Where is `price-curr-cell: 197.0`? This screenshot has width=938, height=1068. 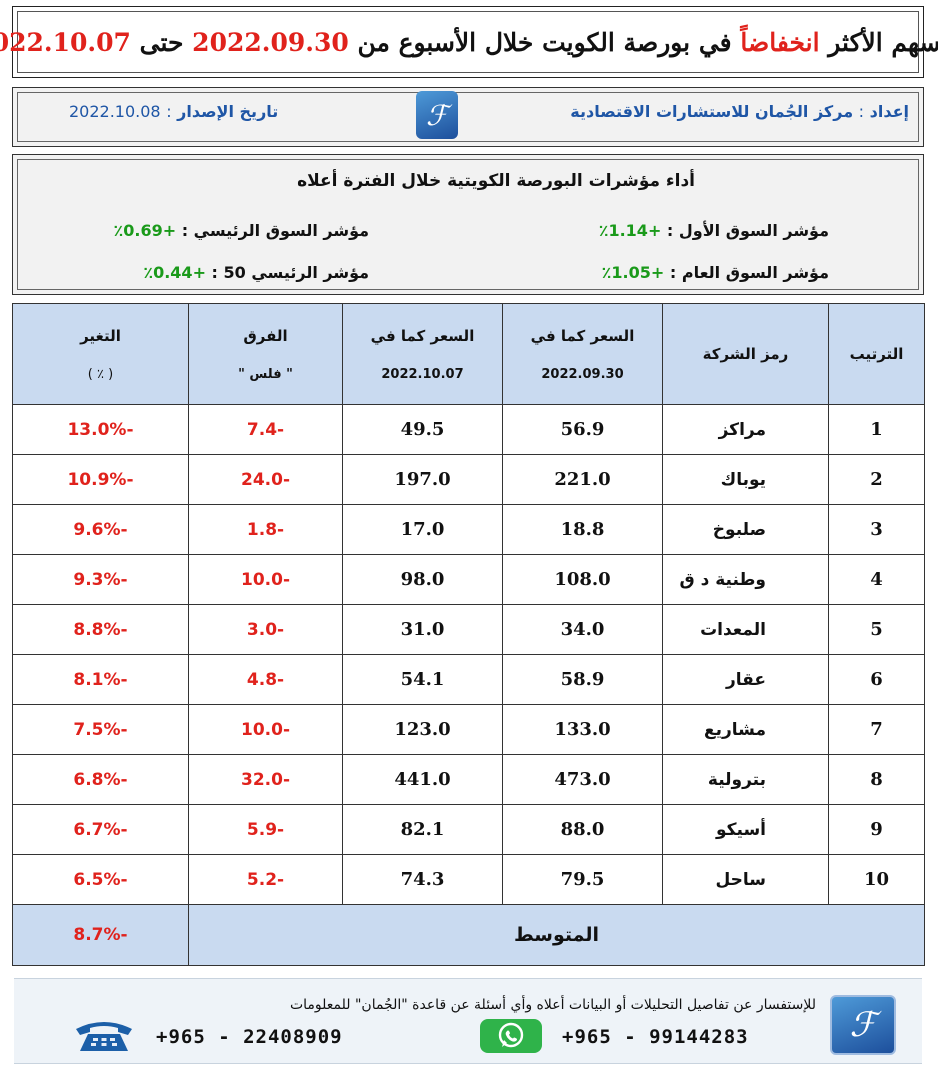
price-curr-cell: 197.0 is located at coordinates (422, 479).